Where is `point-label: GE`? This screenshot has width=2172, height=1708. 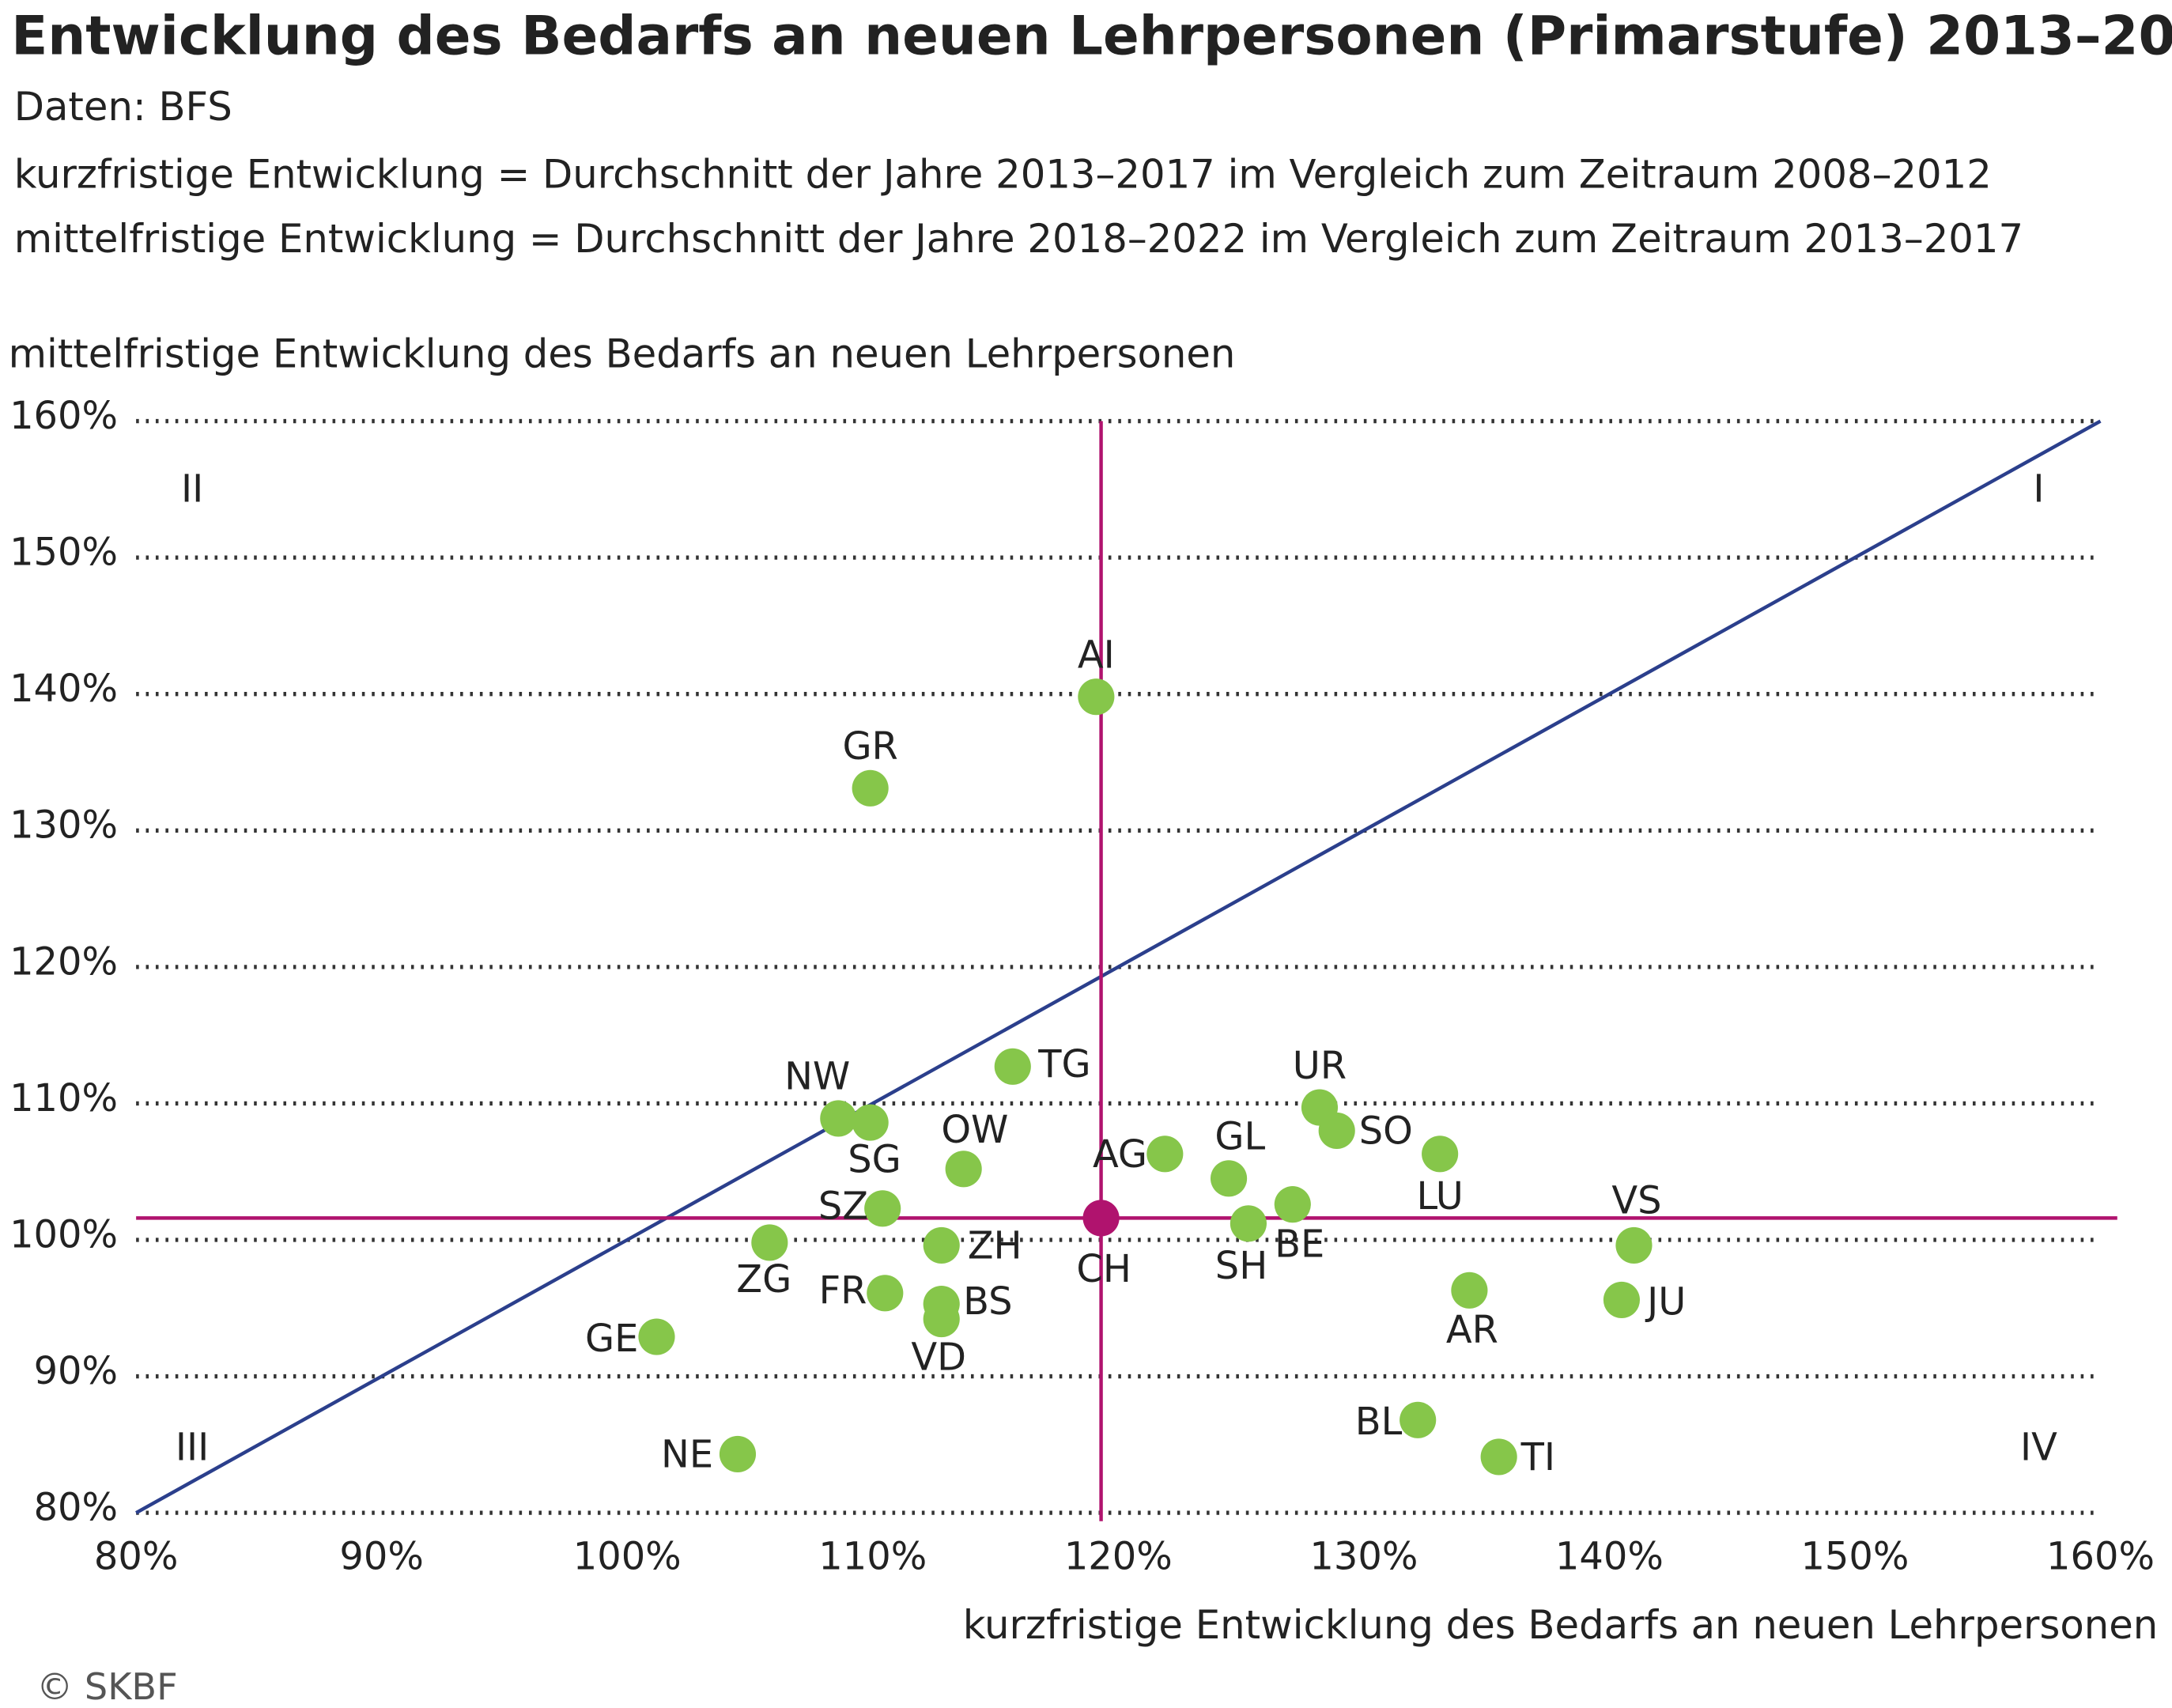 point-label: GE is located at coordinates (611, 1339).